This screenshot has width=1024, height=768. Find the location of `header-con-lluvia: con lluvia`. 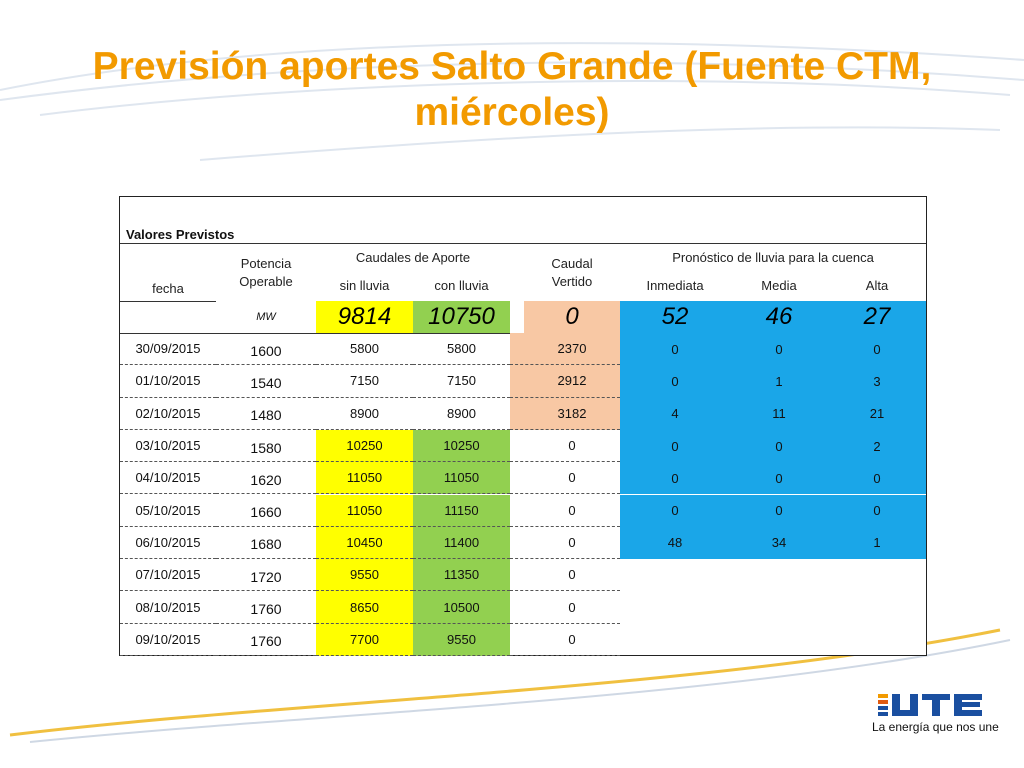

header-con-lluvia: con lluvia is located at coordinates (461, 285).